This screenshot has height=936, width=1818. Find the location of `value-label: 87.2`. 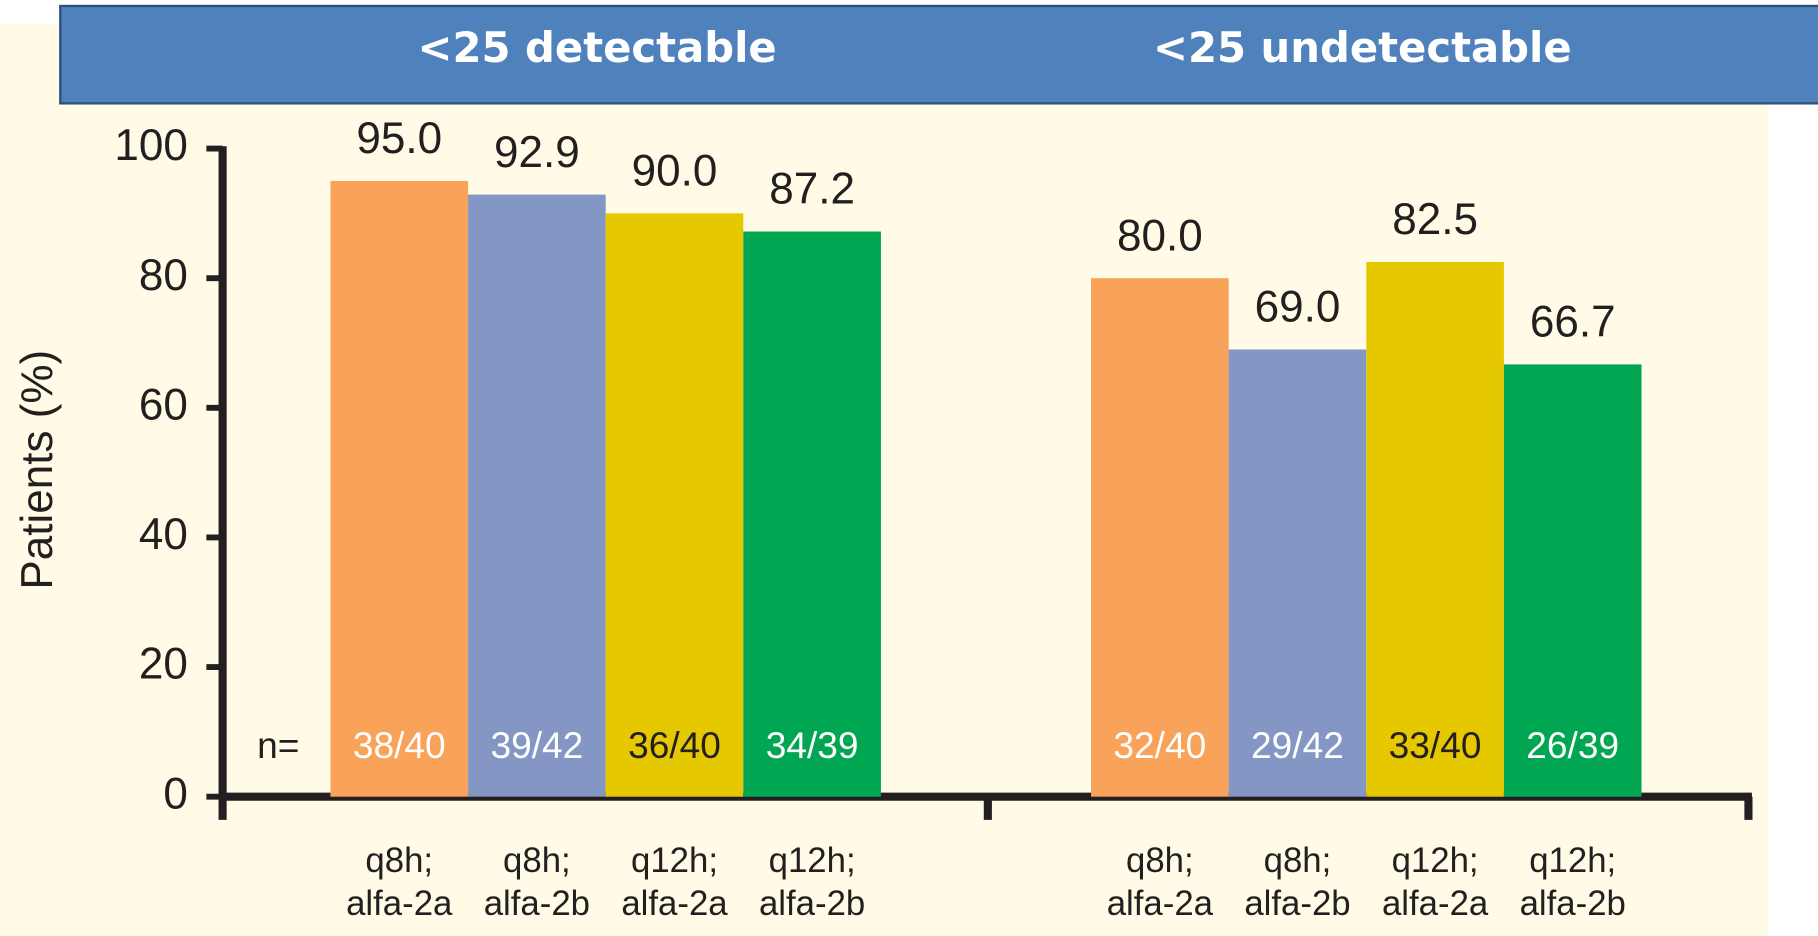

value-label: 87.2 is located at coordinates (812, 189).